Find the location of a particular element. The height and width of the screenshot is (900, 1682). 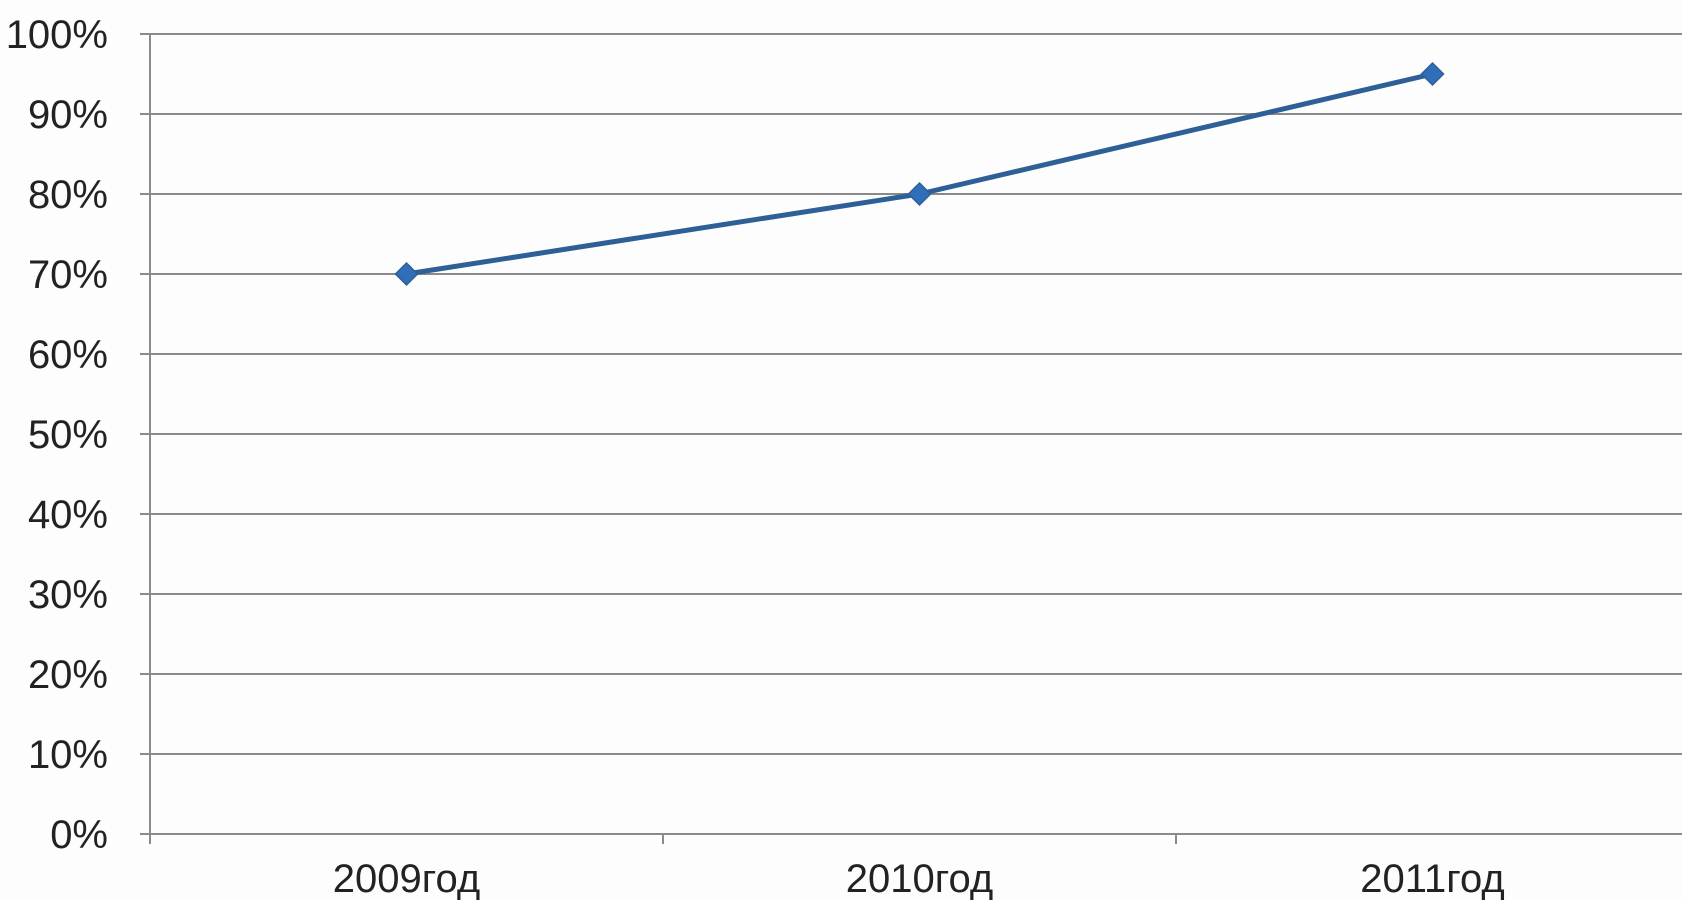

y-tick-label: 50% is located at coordinates (68, 435).